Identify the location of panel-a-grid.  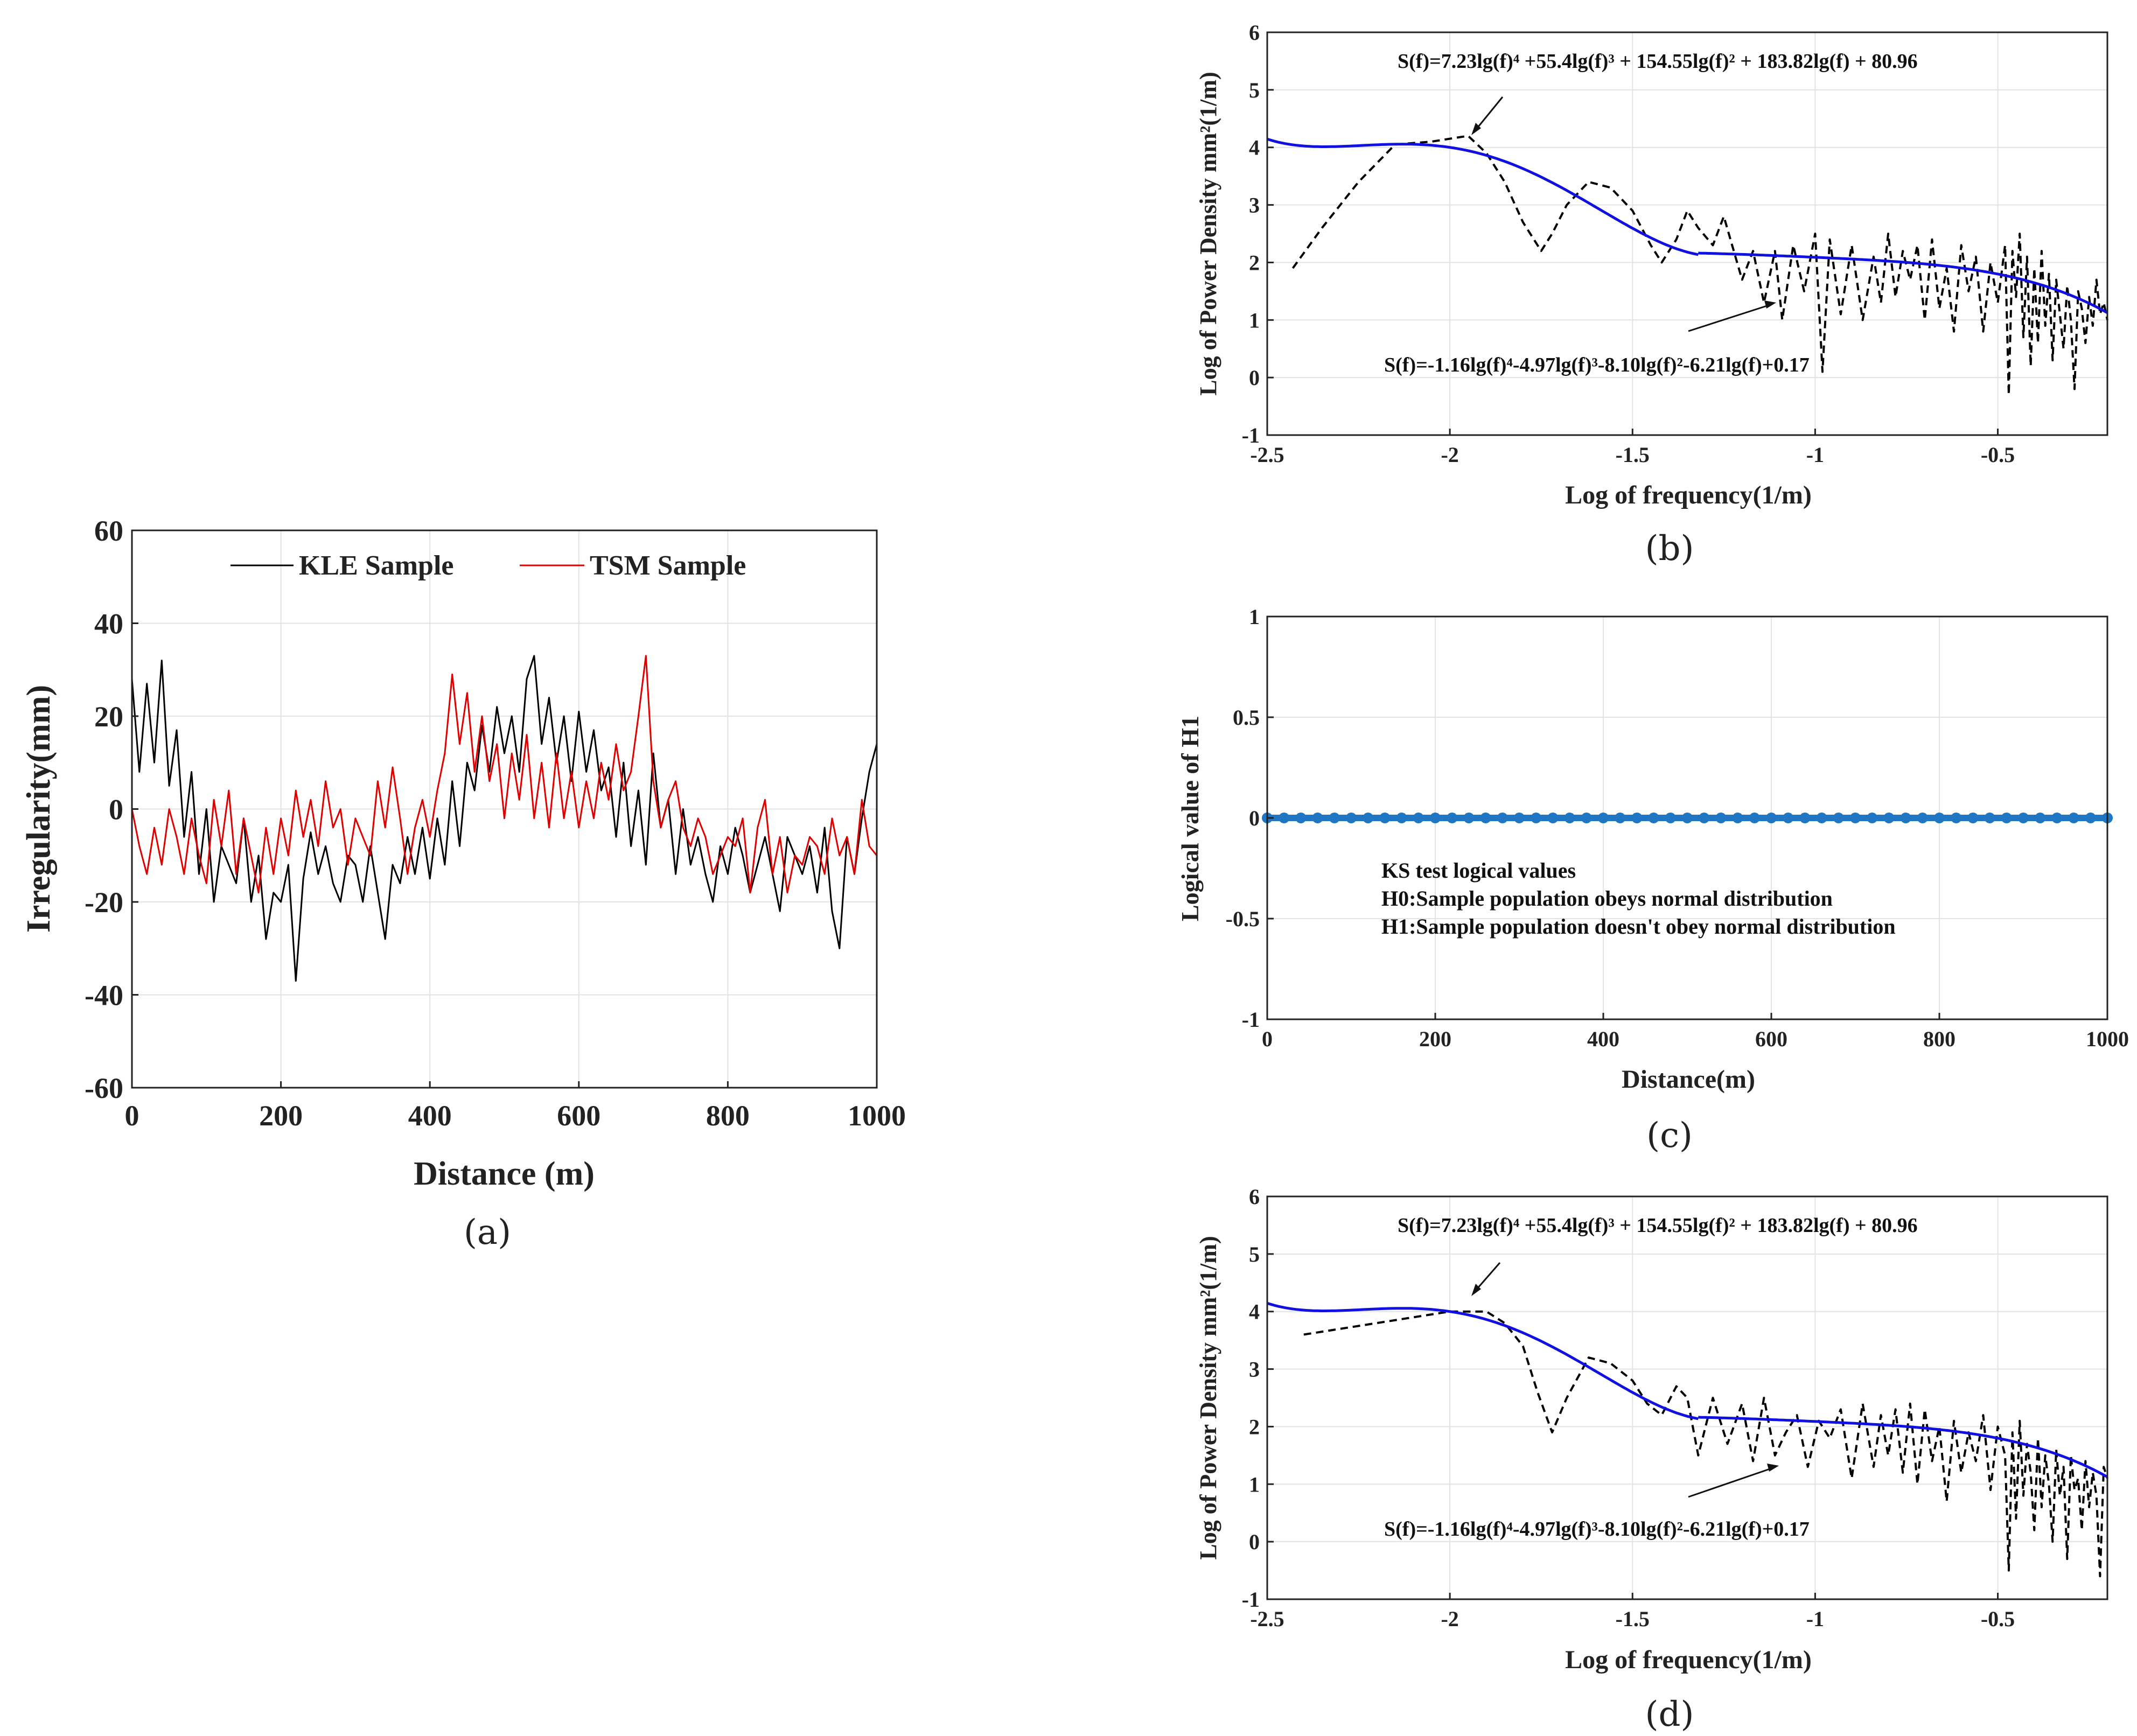
(504, 809).